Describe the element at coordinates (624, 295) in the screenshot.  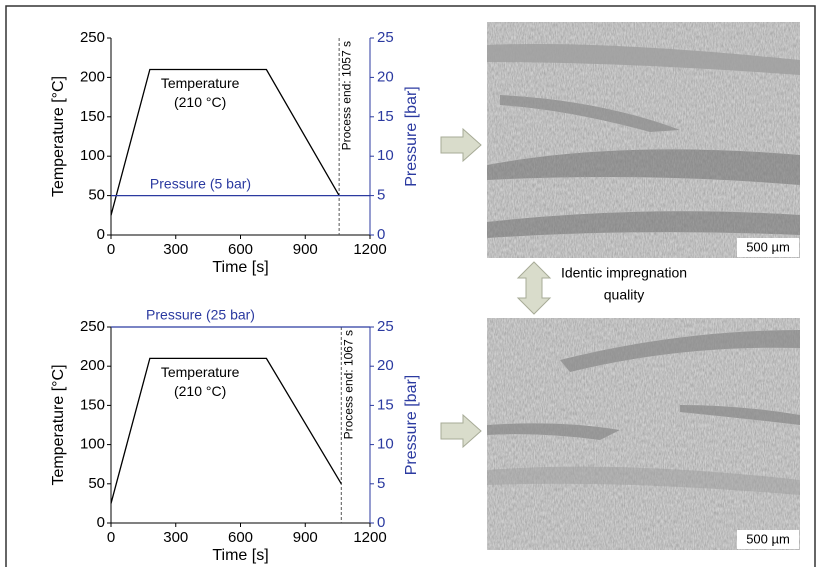
I see `comparison-label: quality` at that location.